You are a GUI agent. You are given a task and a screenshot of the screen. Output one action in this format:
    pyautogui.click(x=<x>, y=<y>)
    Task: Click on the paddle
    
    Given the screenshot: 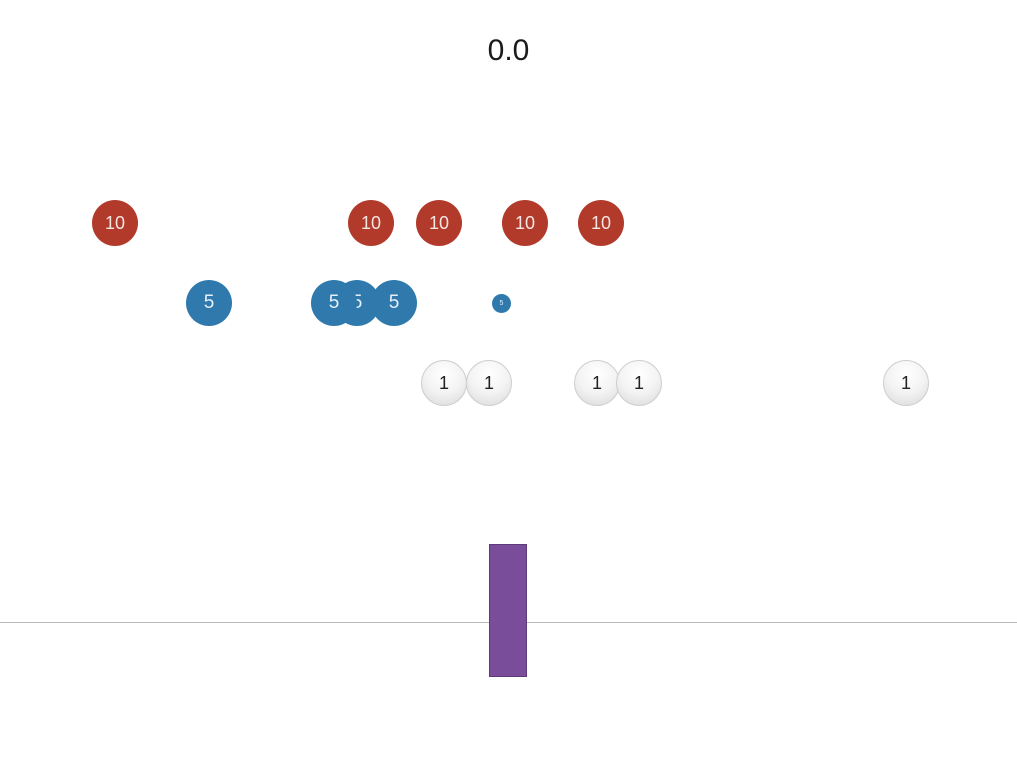 What is the action you would take?
    pyautogui.click(x=508, y=610)
    